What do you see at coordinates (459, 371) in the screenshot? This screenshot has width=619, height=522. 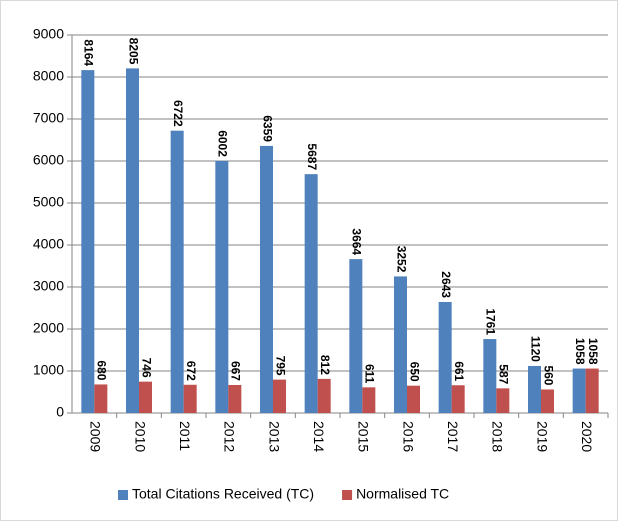 I see `data-label: 661` at bounding box center [459, 371].